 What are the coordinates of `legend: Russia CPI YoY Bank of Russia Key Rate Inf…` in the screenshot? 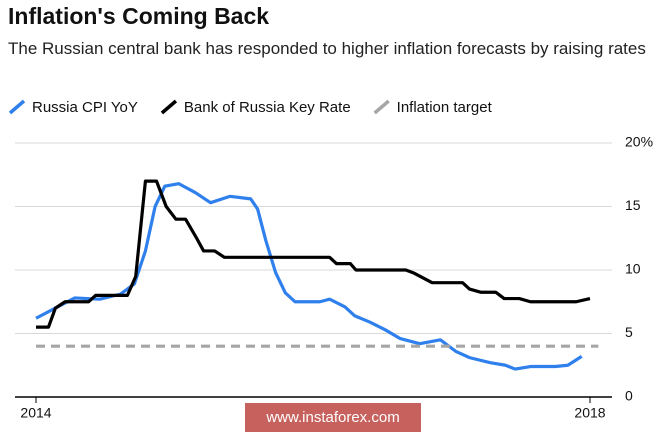 It's located at (250, 107).